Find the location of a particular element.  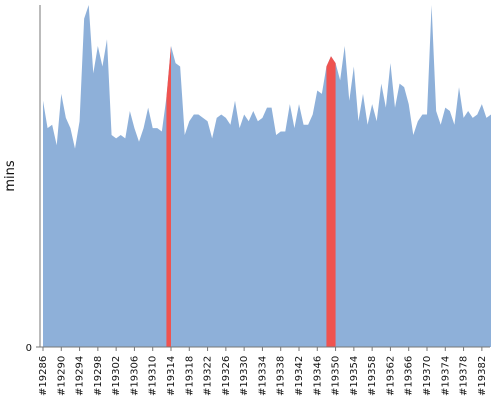

x-tick-label: #19382 is located at coordinates (482, 376).